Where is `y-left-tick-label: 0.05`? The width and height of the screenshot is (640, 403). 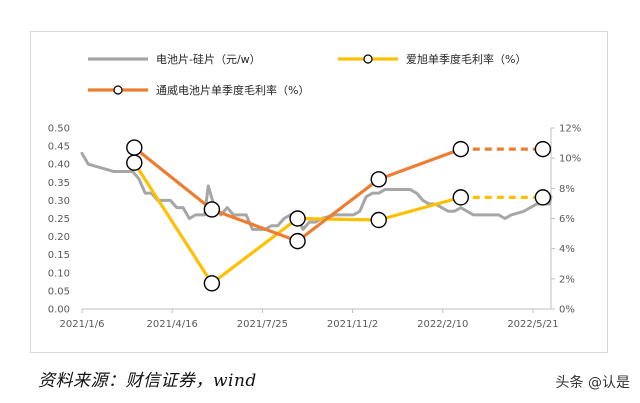 y-left-tick-label: 0.05 is located at coordinates (59, 291).